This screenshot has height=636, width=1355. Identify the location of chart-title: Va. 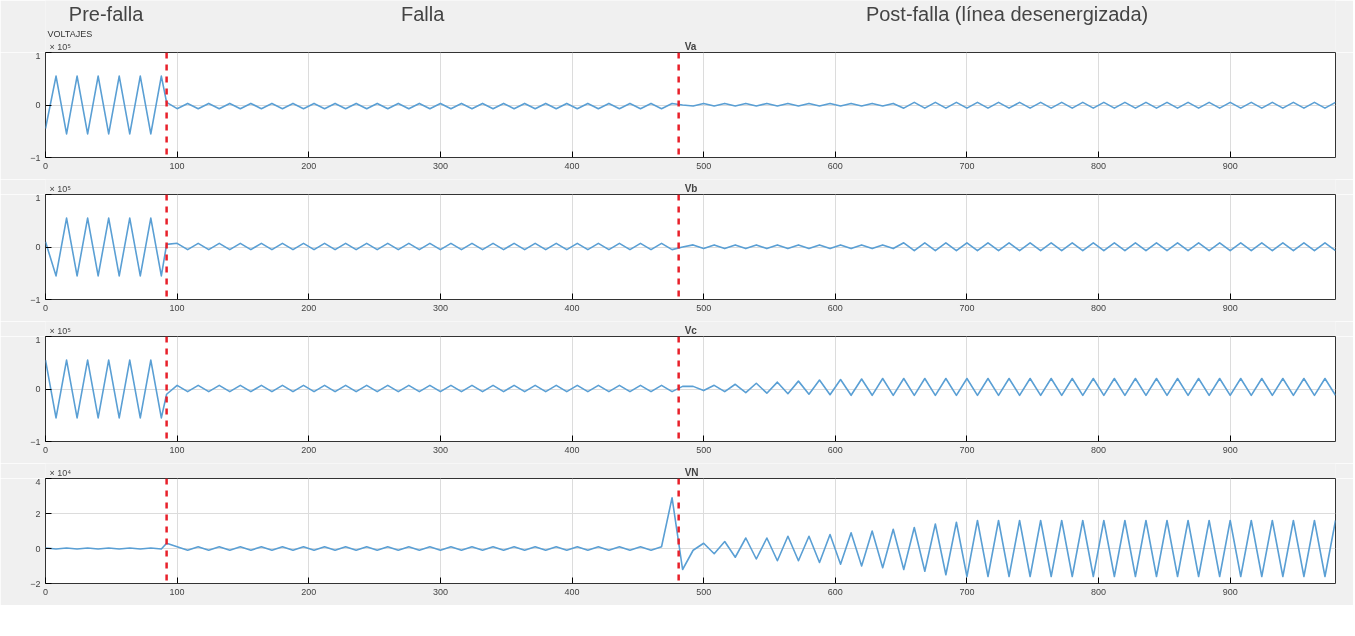
(690, 46).